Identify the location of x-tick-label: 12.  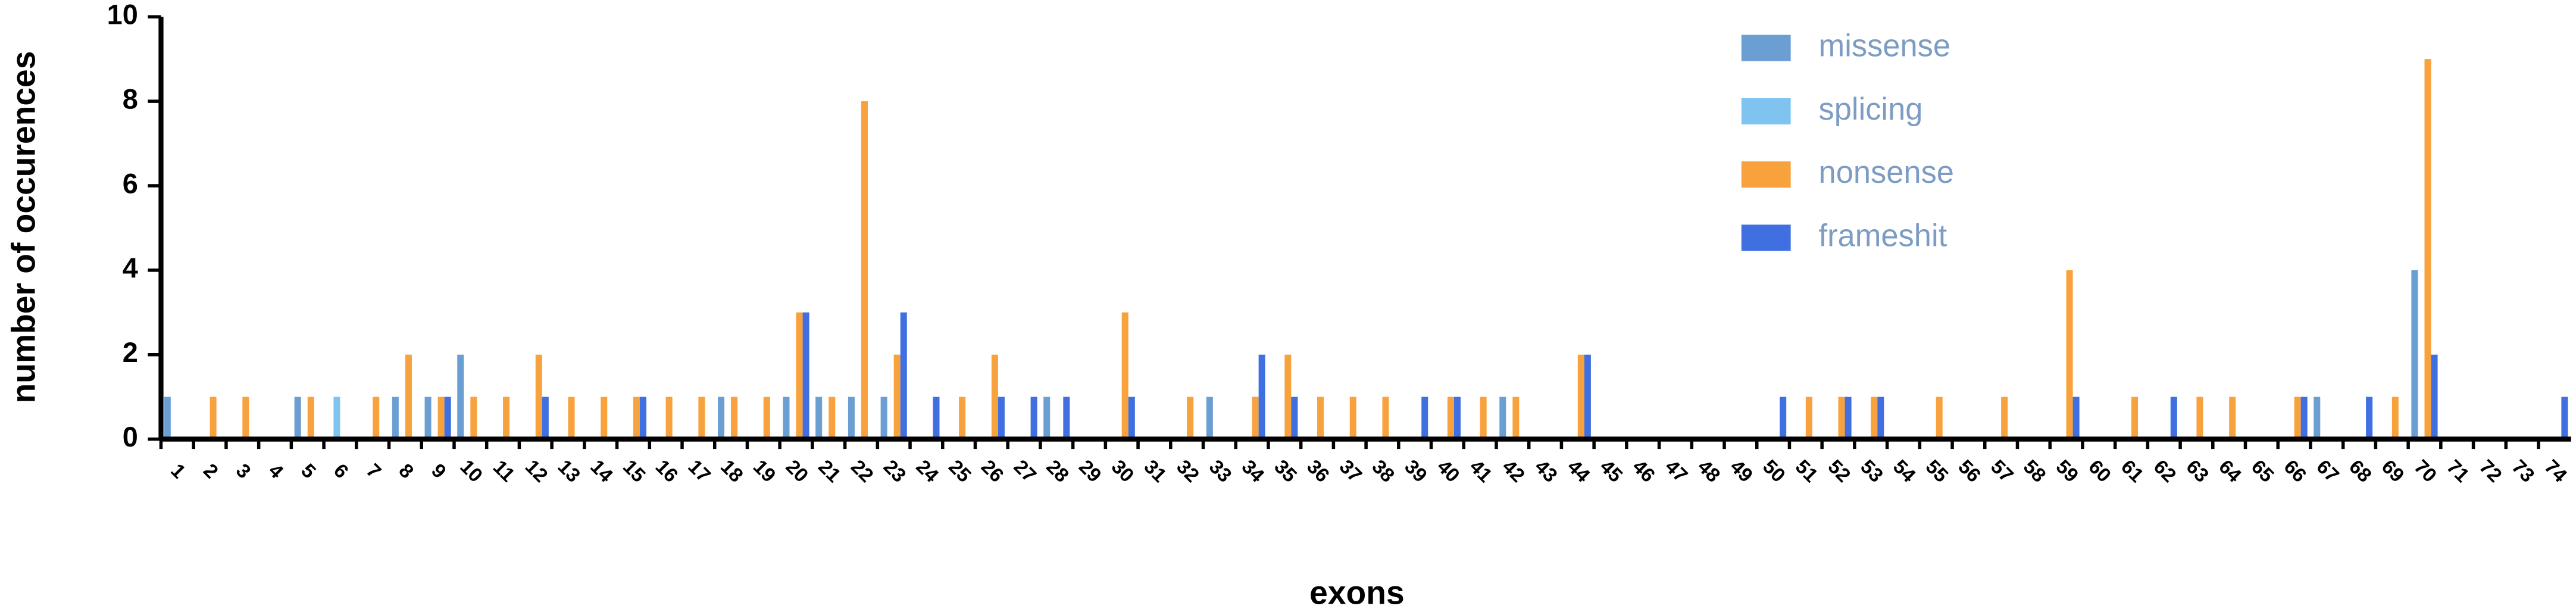
(536, 470).